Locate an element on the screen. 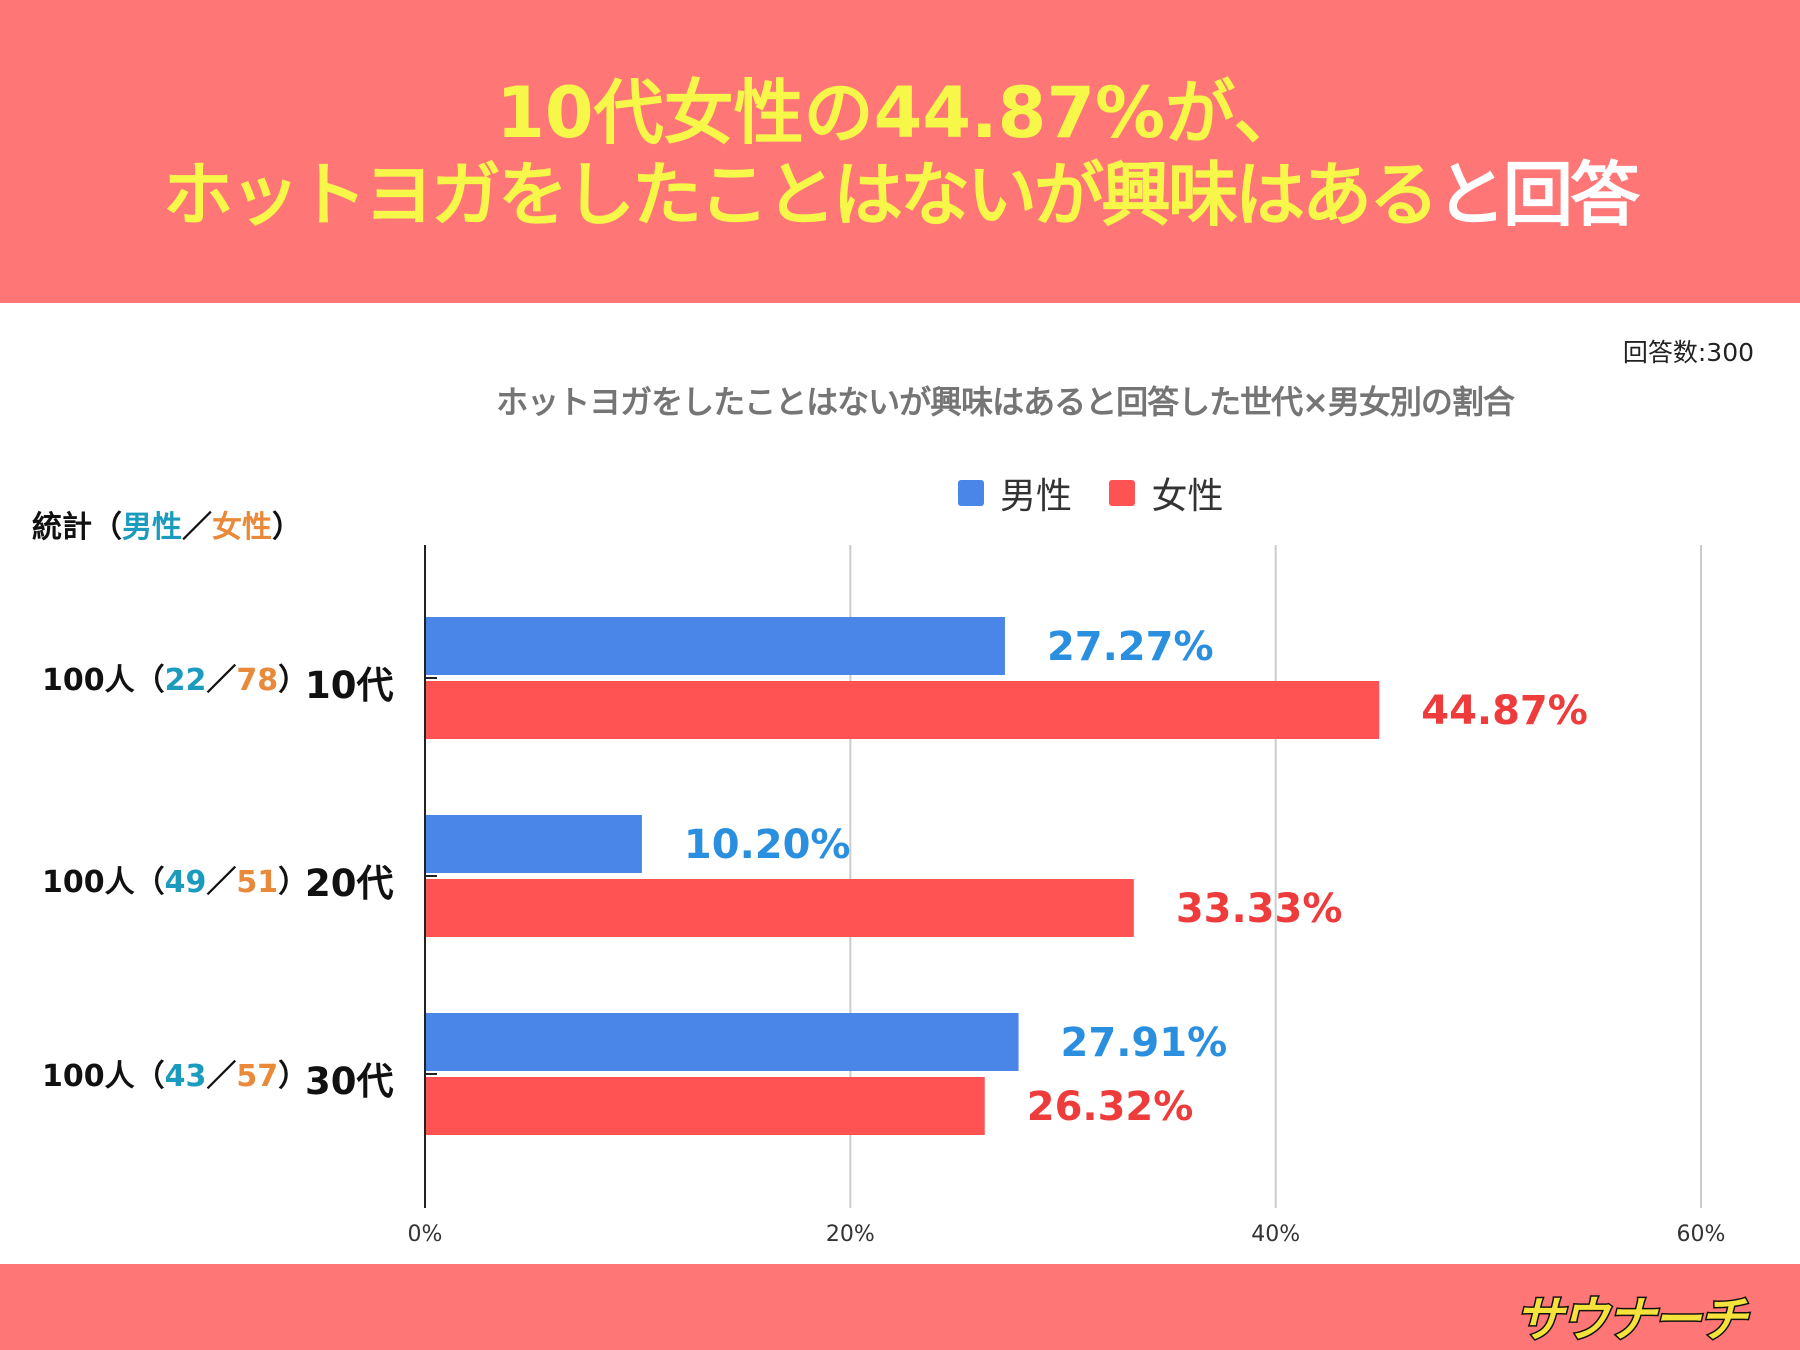 Image resolution: width=1800 pixels, height=1350 pixels. legend-swatch-female is located at coordinates (1122, 493).